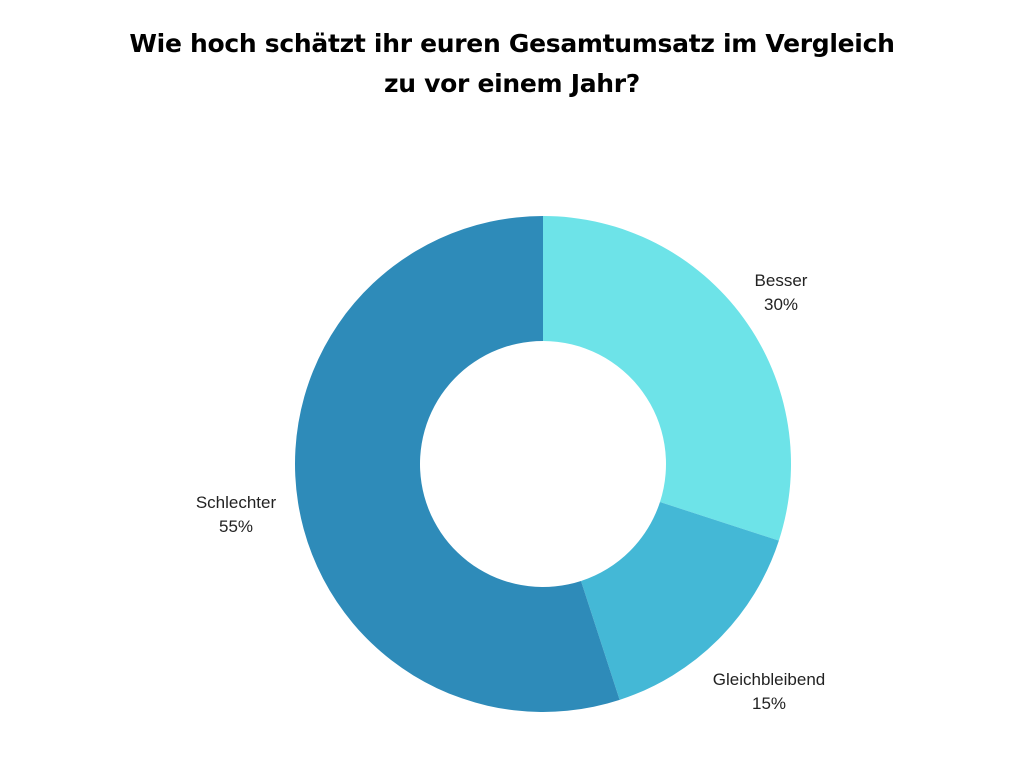 The height and width of the screenshot is (768, 1024). What do you see at coordinates (769, 679) in the screenshot?
I see `slice-name: Gleichbleibend` at bounding box center [769, 679].